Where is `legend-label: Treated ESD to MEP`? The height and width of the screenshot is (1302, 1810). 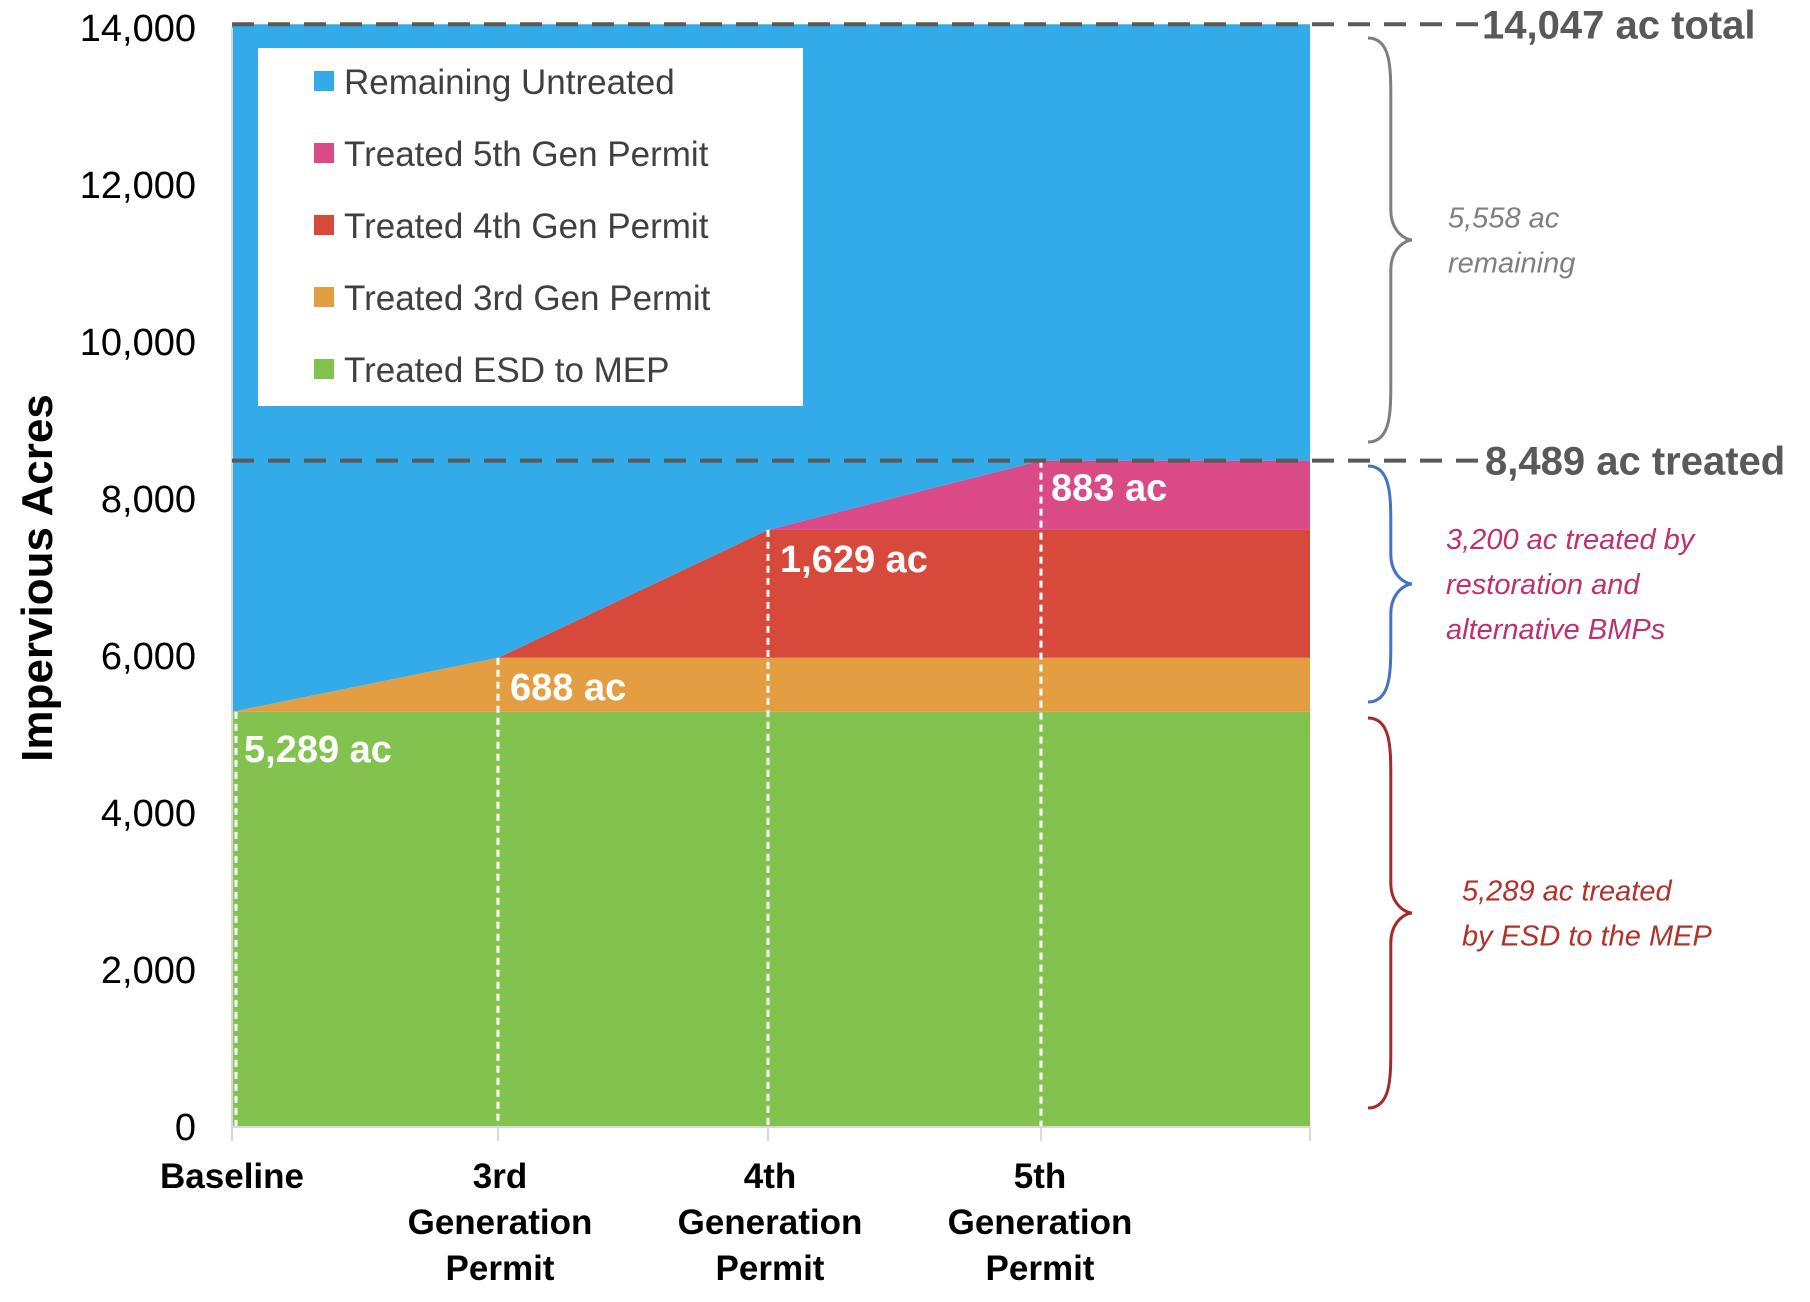 legend-label: Treated ESD to MEP is located at coordinates (507, 370).